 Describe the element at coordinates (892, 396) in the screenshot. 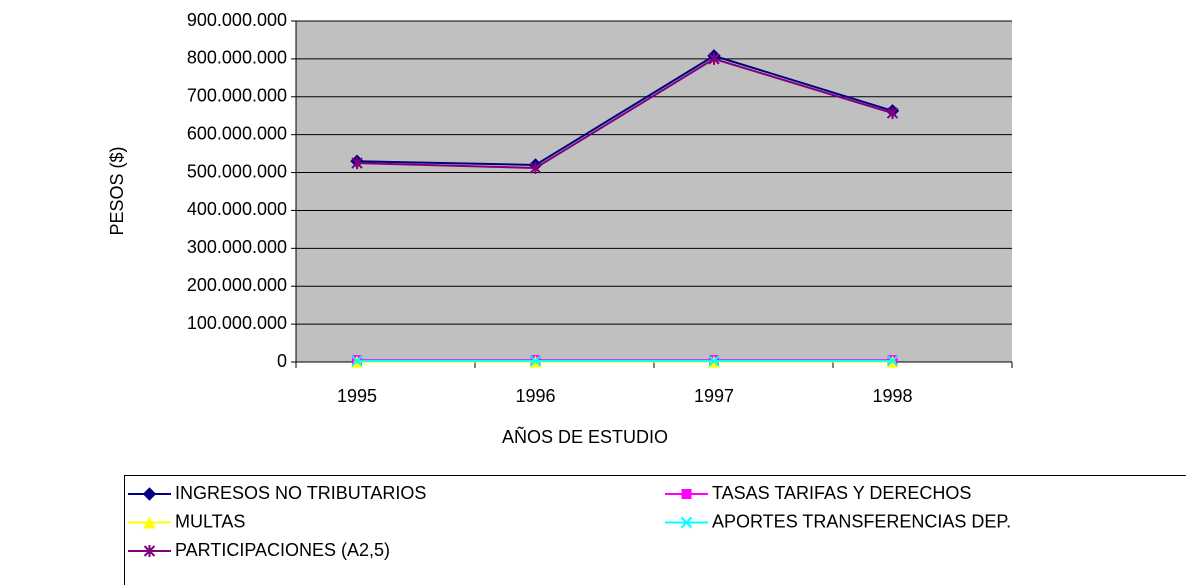

I see `x-tick-label: 1998` at that location.